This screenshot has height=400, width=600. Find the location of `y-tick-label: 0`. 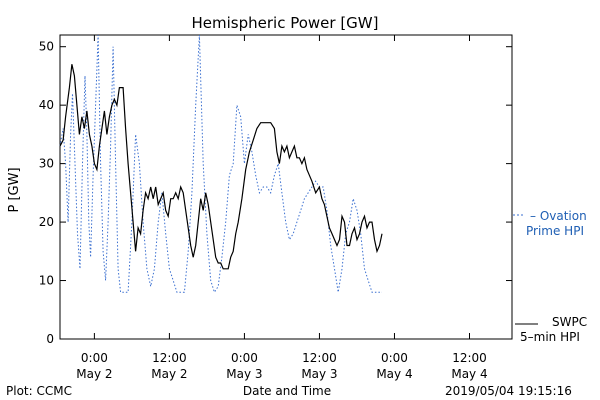

y-tick-label: 0 is located at coordinates (50, 339).